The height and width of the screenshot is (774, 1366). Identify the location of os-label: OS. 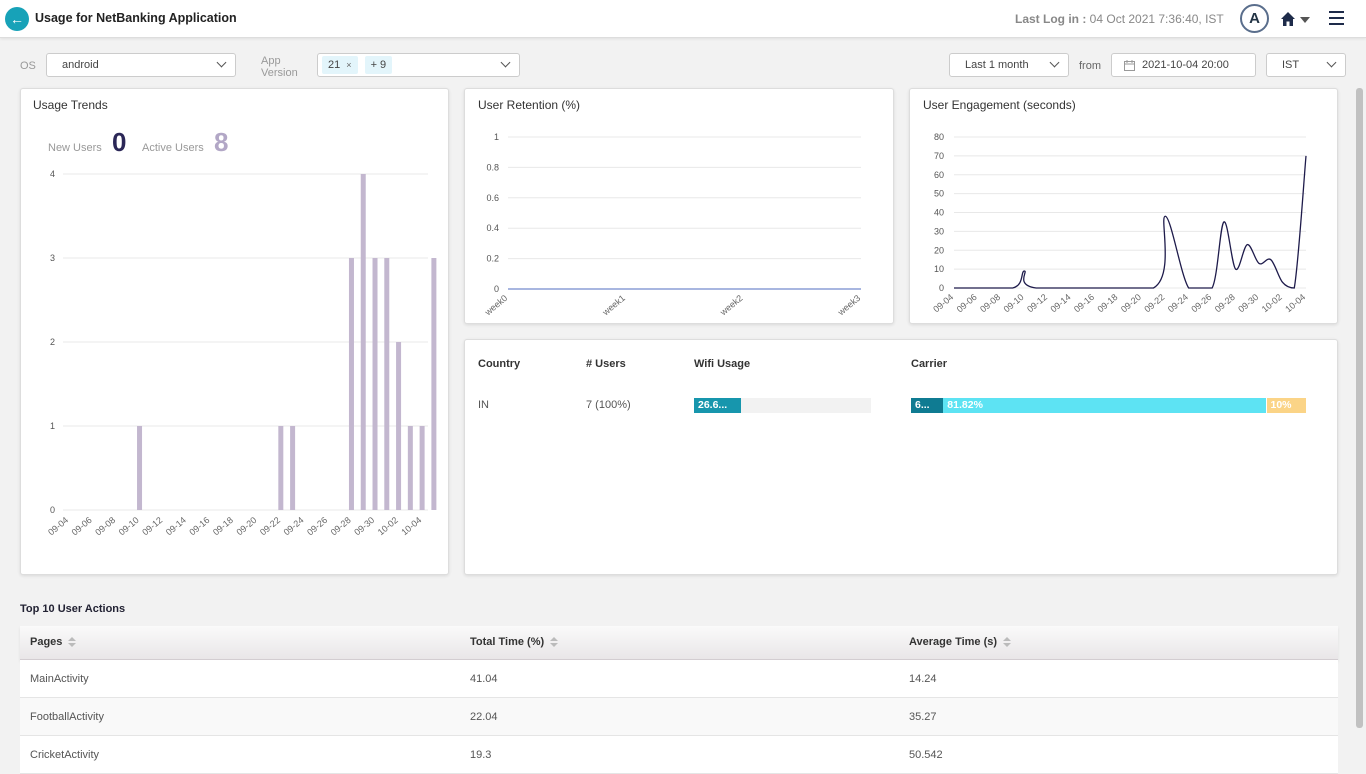
(28, 66).